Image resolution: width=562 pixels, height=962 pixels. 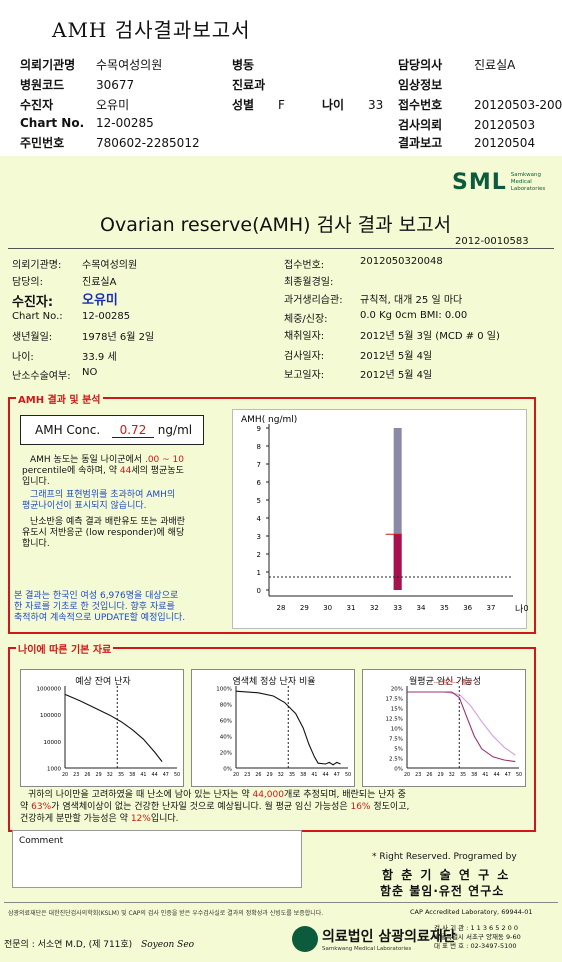 What do you see at coordinates (467, 143) in the screenshot?
I see `header-field: 결과보고 20120504` at bounding box center [467, 143].